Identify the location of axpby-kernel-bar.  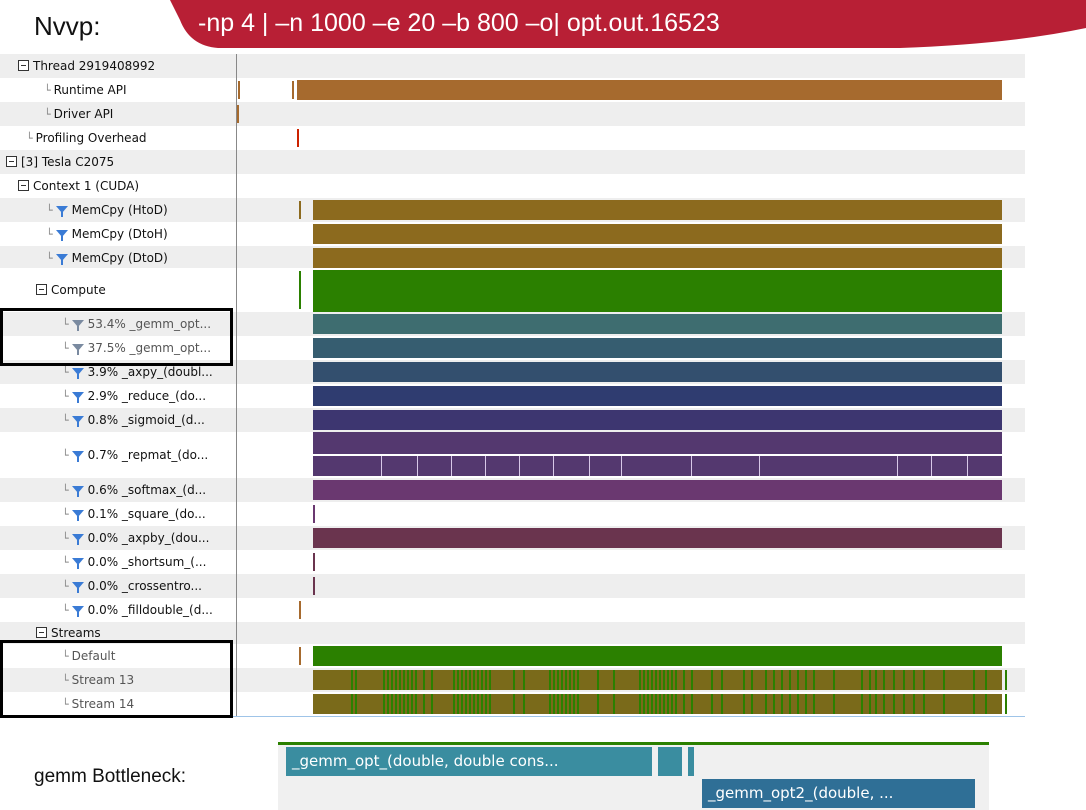
(657, 538).